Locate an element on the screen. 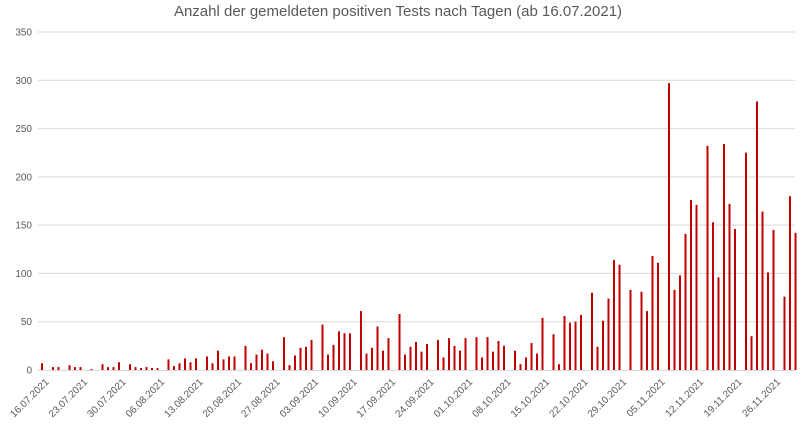 The height and width of the screenshot is (426, 800). x-tick-label: 24.09.2021 is located at coordinates (414, 398).